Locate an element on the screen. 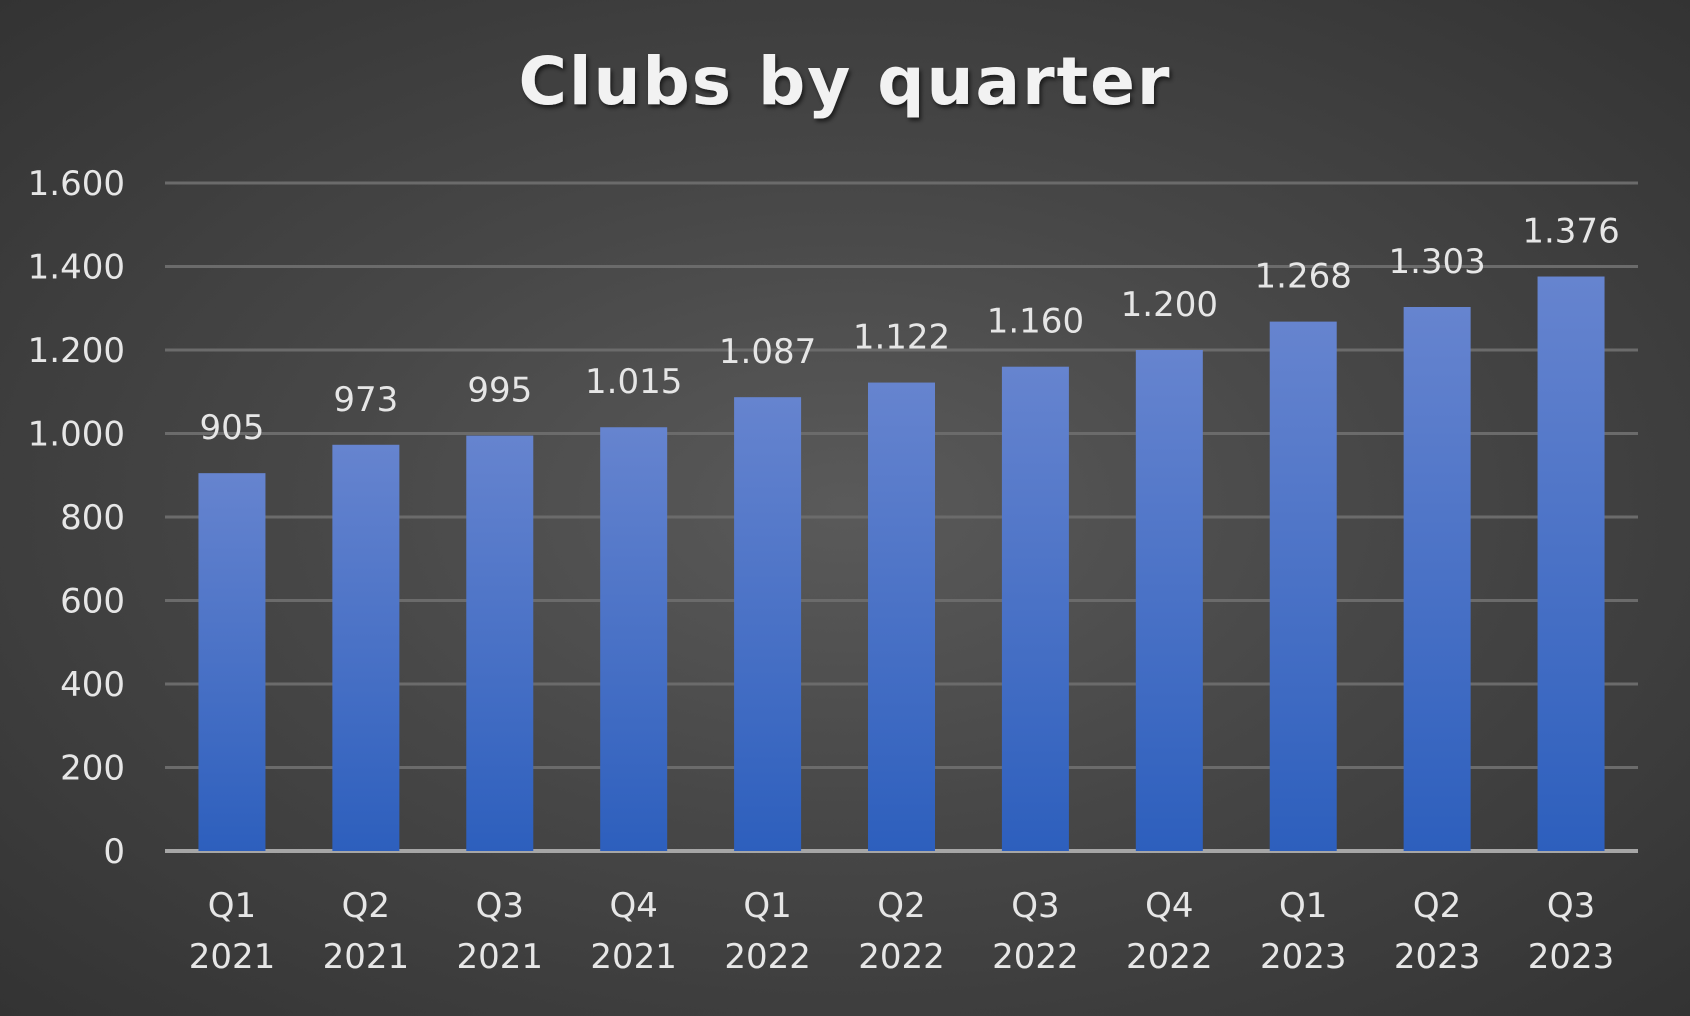 The image size is (1690, 1016). data-label: 1.200 is located at coordinates (1169, 305).